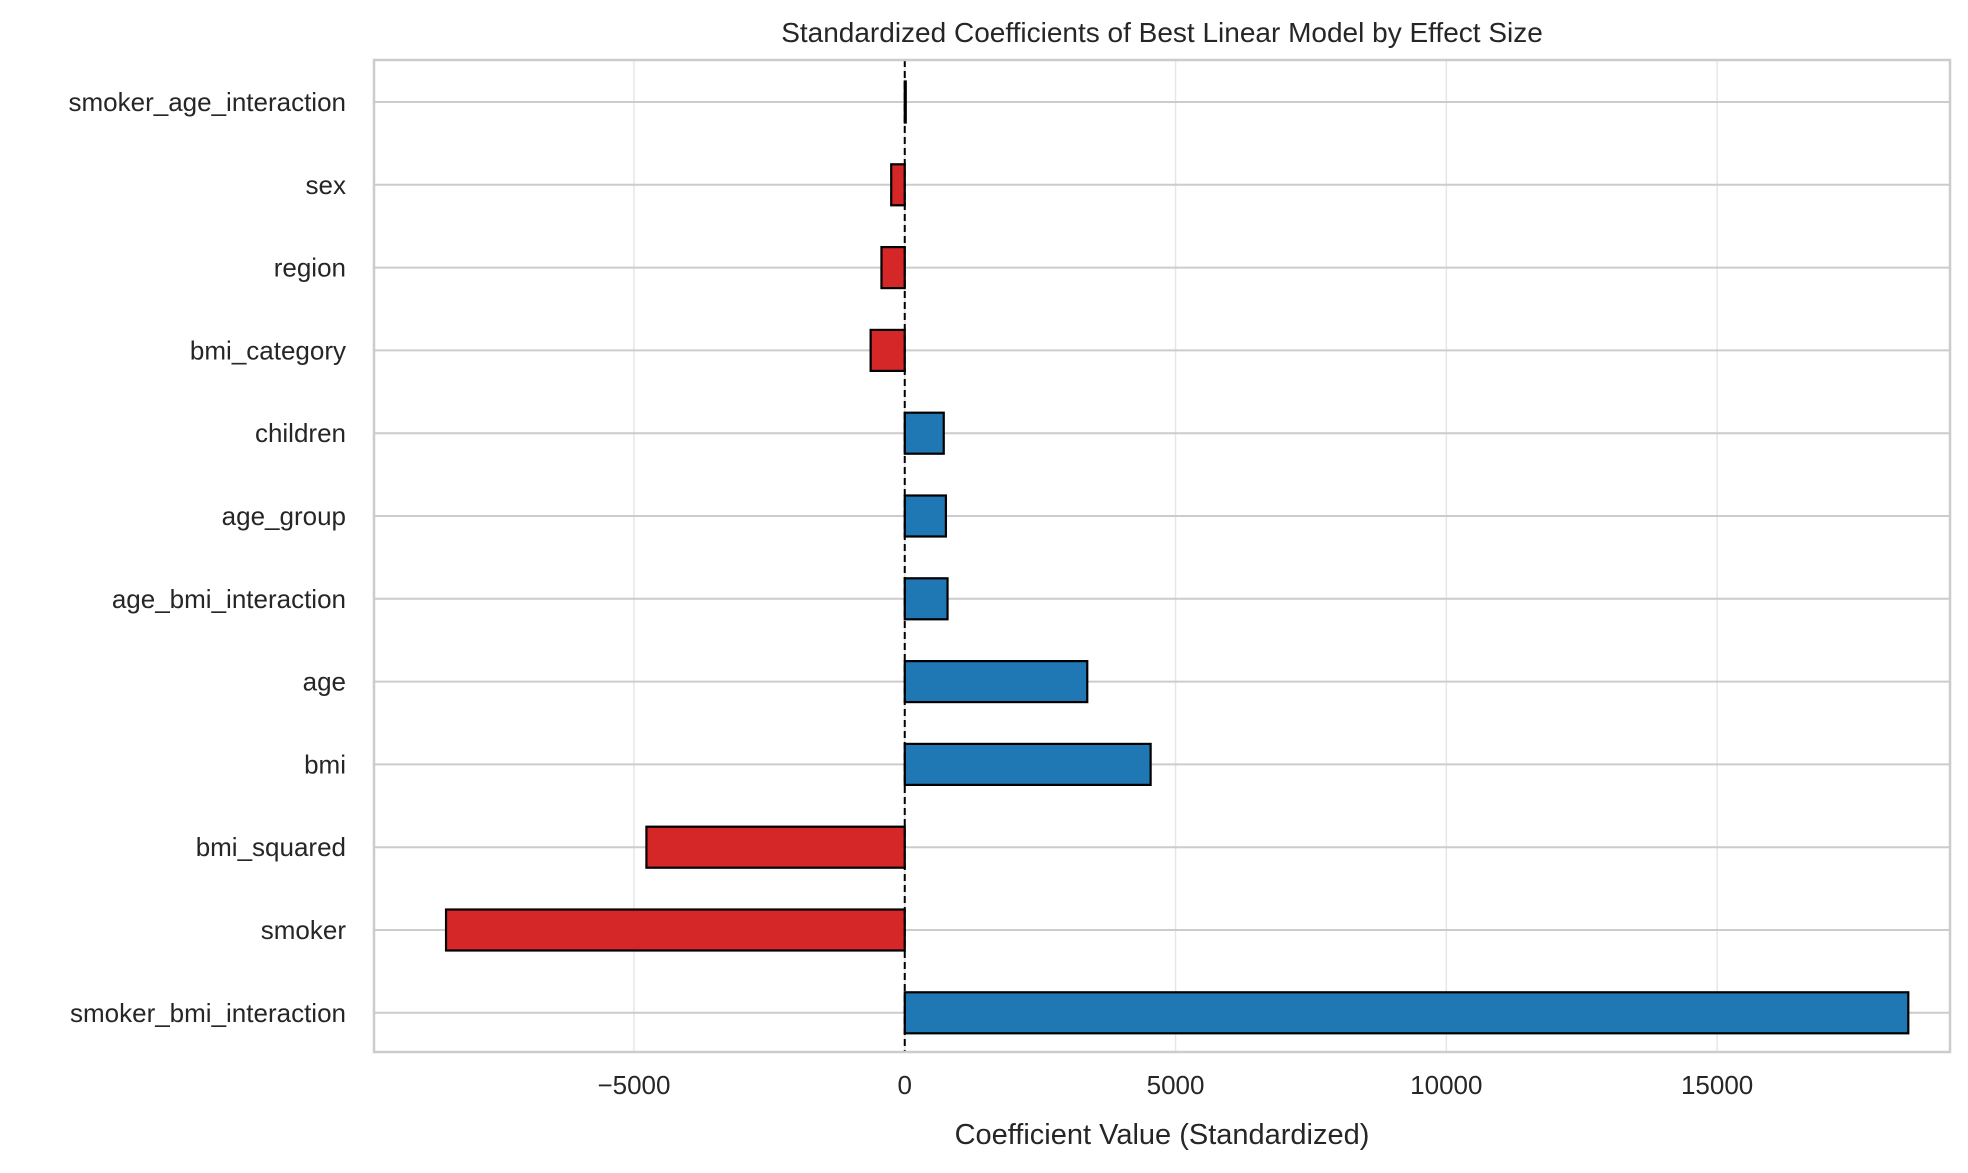 Image resolution: width=1968 pixels, height=1173 pixels. I want to click on bar-bmi_squared, so click(775, 847).